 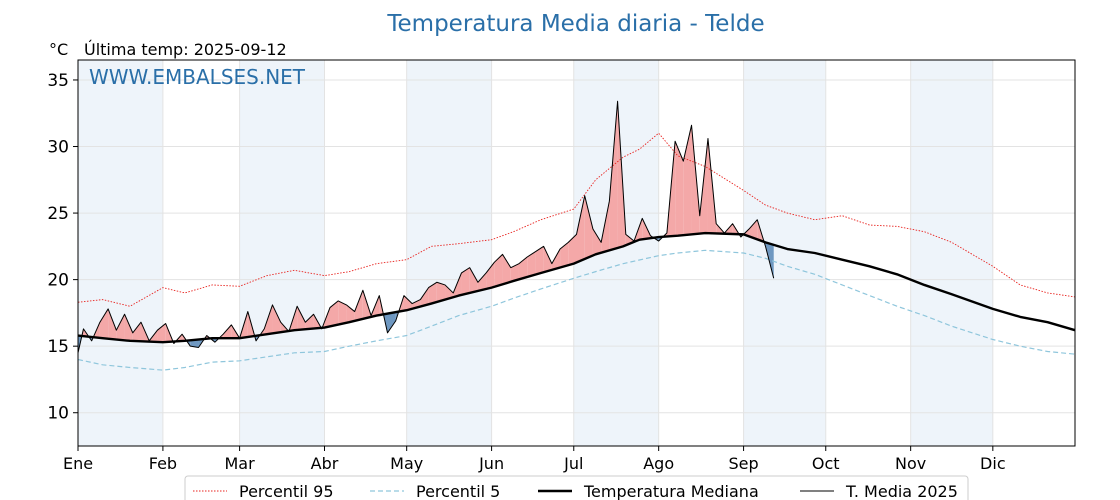 What do you see at coordinates (491, 463) in the screenshot?
I see `x-tick-label: Jun` at bounding box center [491, 463].